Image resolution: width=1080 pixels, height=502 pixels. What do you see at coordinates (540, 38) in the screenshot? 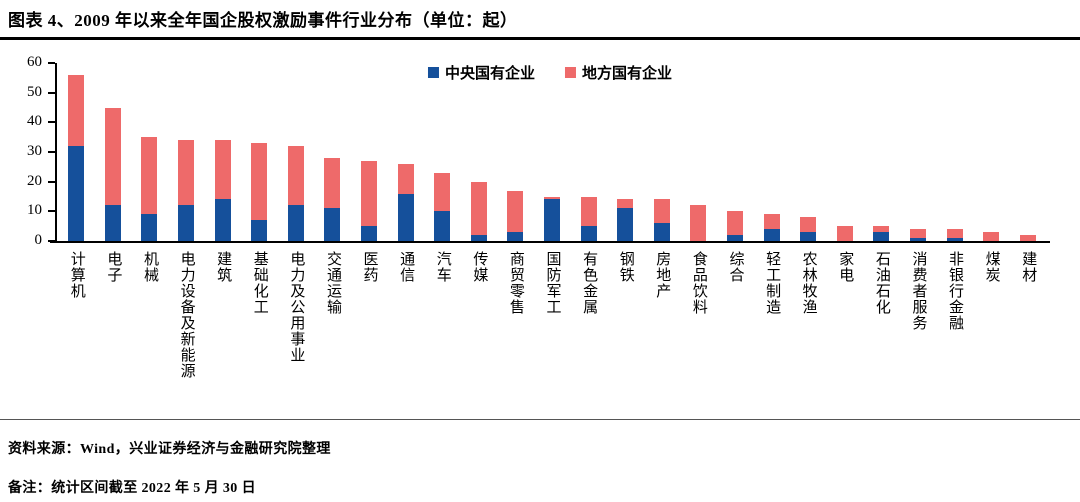
I see `title-divider` at bounding box center [540, 38].